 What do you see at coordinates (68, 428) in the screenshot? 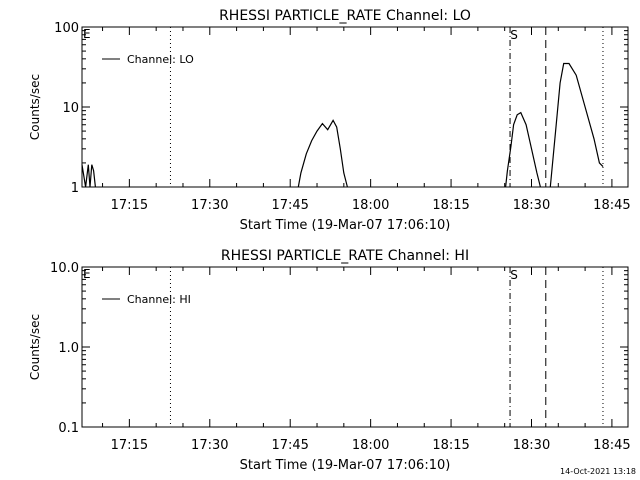
I see `y-tick-label: 0.1` at bounding box center [68, 428].